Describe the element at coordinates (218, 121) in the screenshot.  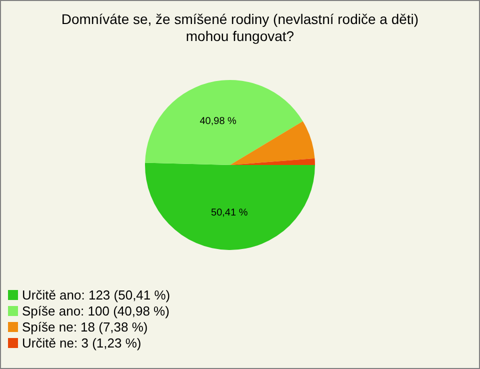
I see `data-label: 40,98 %` at that location.